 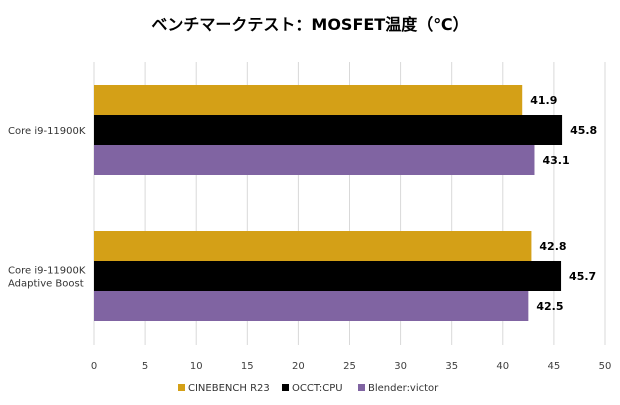 What do you see at coordinates (549, 306) in the screenshot?
I see `data-label-1-2: 42.5` at bounding box center [549, 306].